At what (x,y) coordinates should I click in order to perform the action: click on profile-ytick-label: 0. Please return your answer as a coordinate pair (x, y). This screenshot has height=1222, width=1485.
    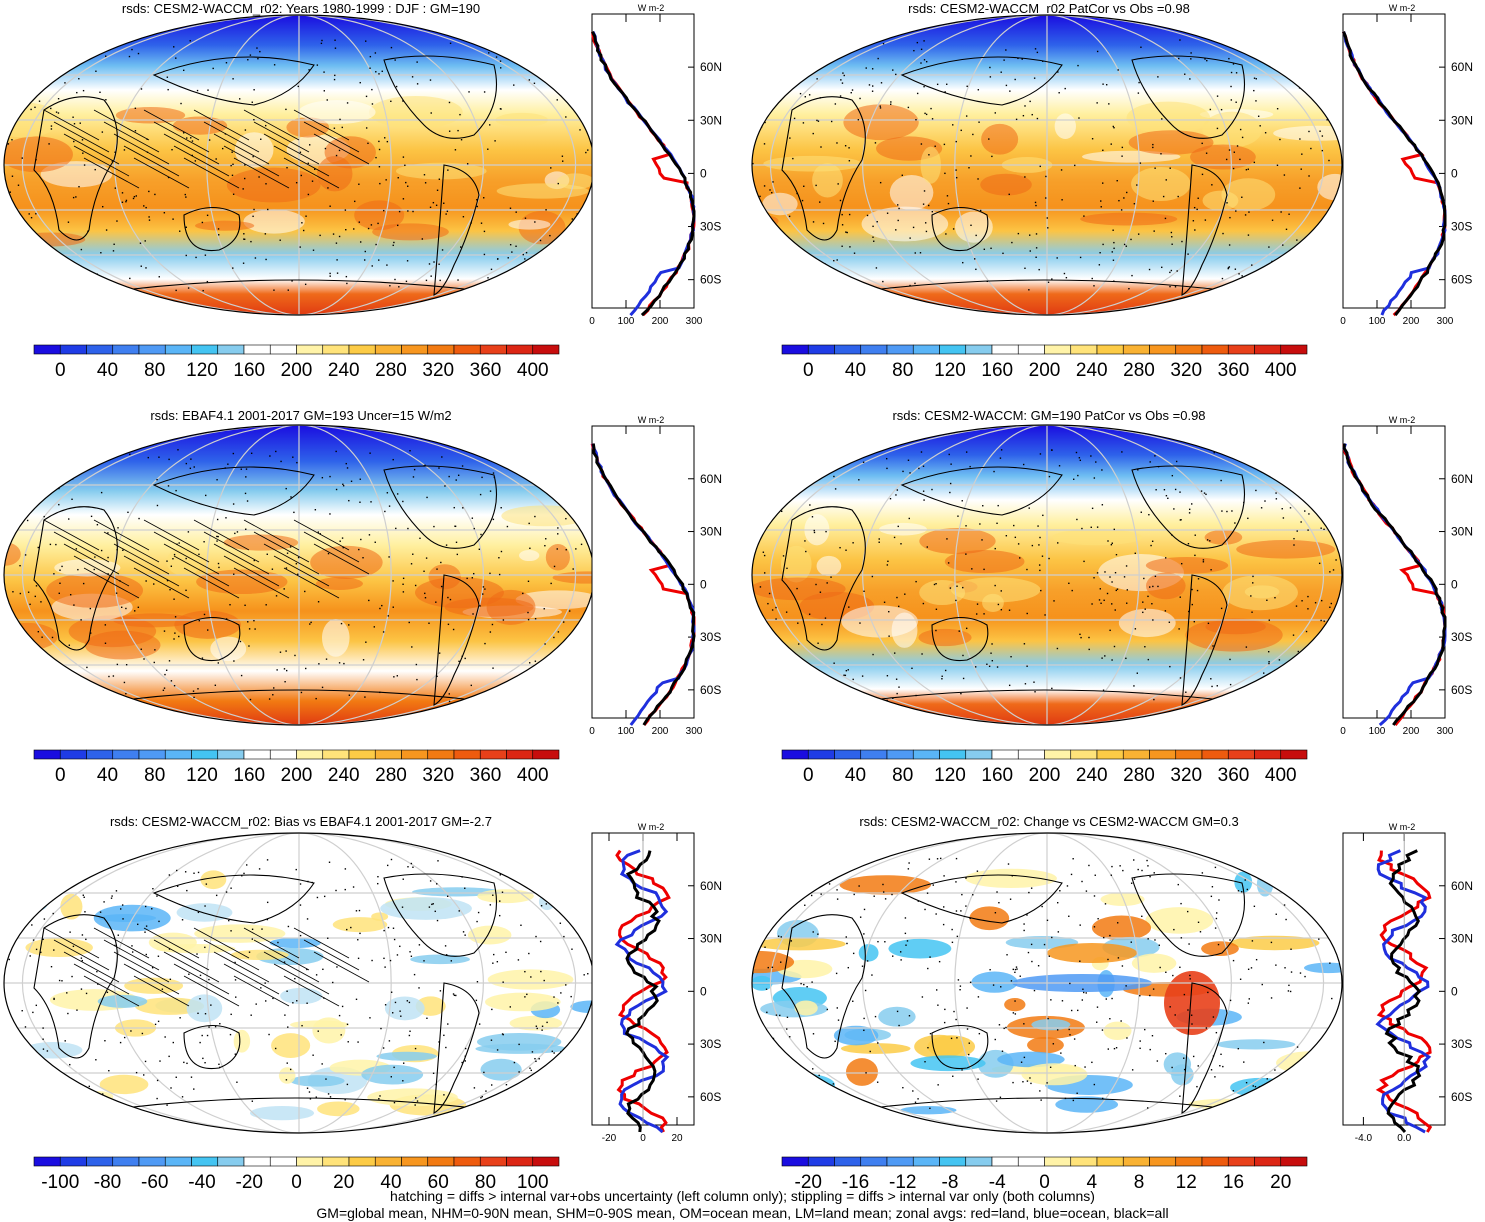
    Looking at the image, I should click on (1454, 991).